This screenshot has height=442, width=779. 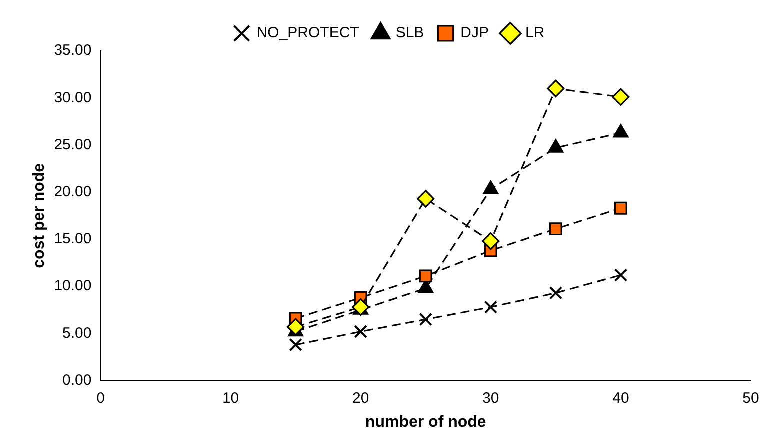 I want to click on x-axis-title: number of node, so click(x=425, y=422).